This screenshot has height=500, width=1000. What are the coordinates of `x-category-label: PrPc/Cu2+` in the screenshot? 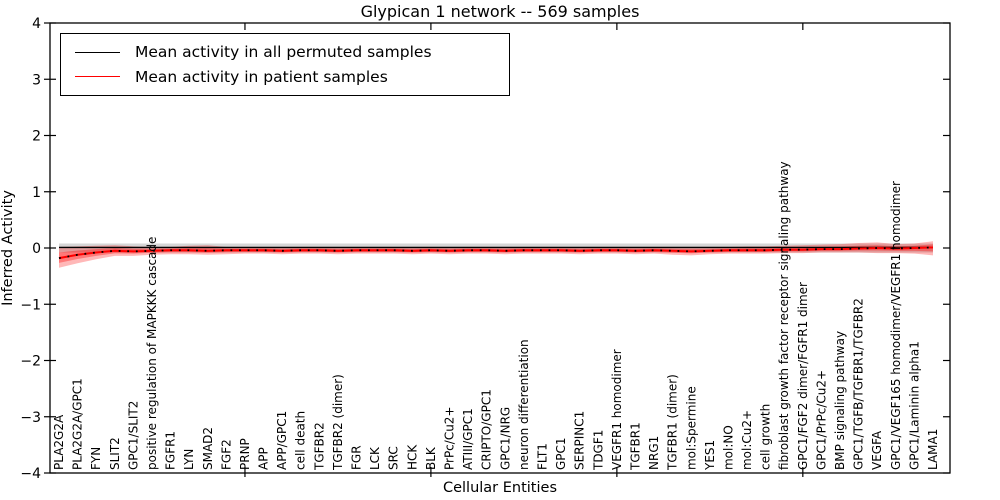 It's located at (450, 438).